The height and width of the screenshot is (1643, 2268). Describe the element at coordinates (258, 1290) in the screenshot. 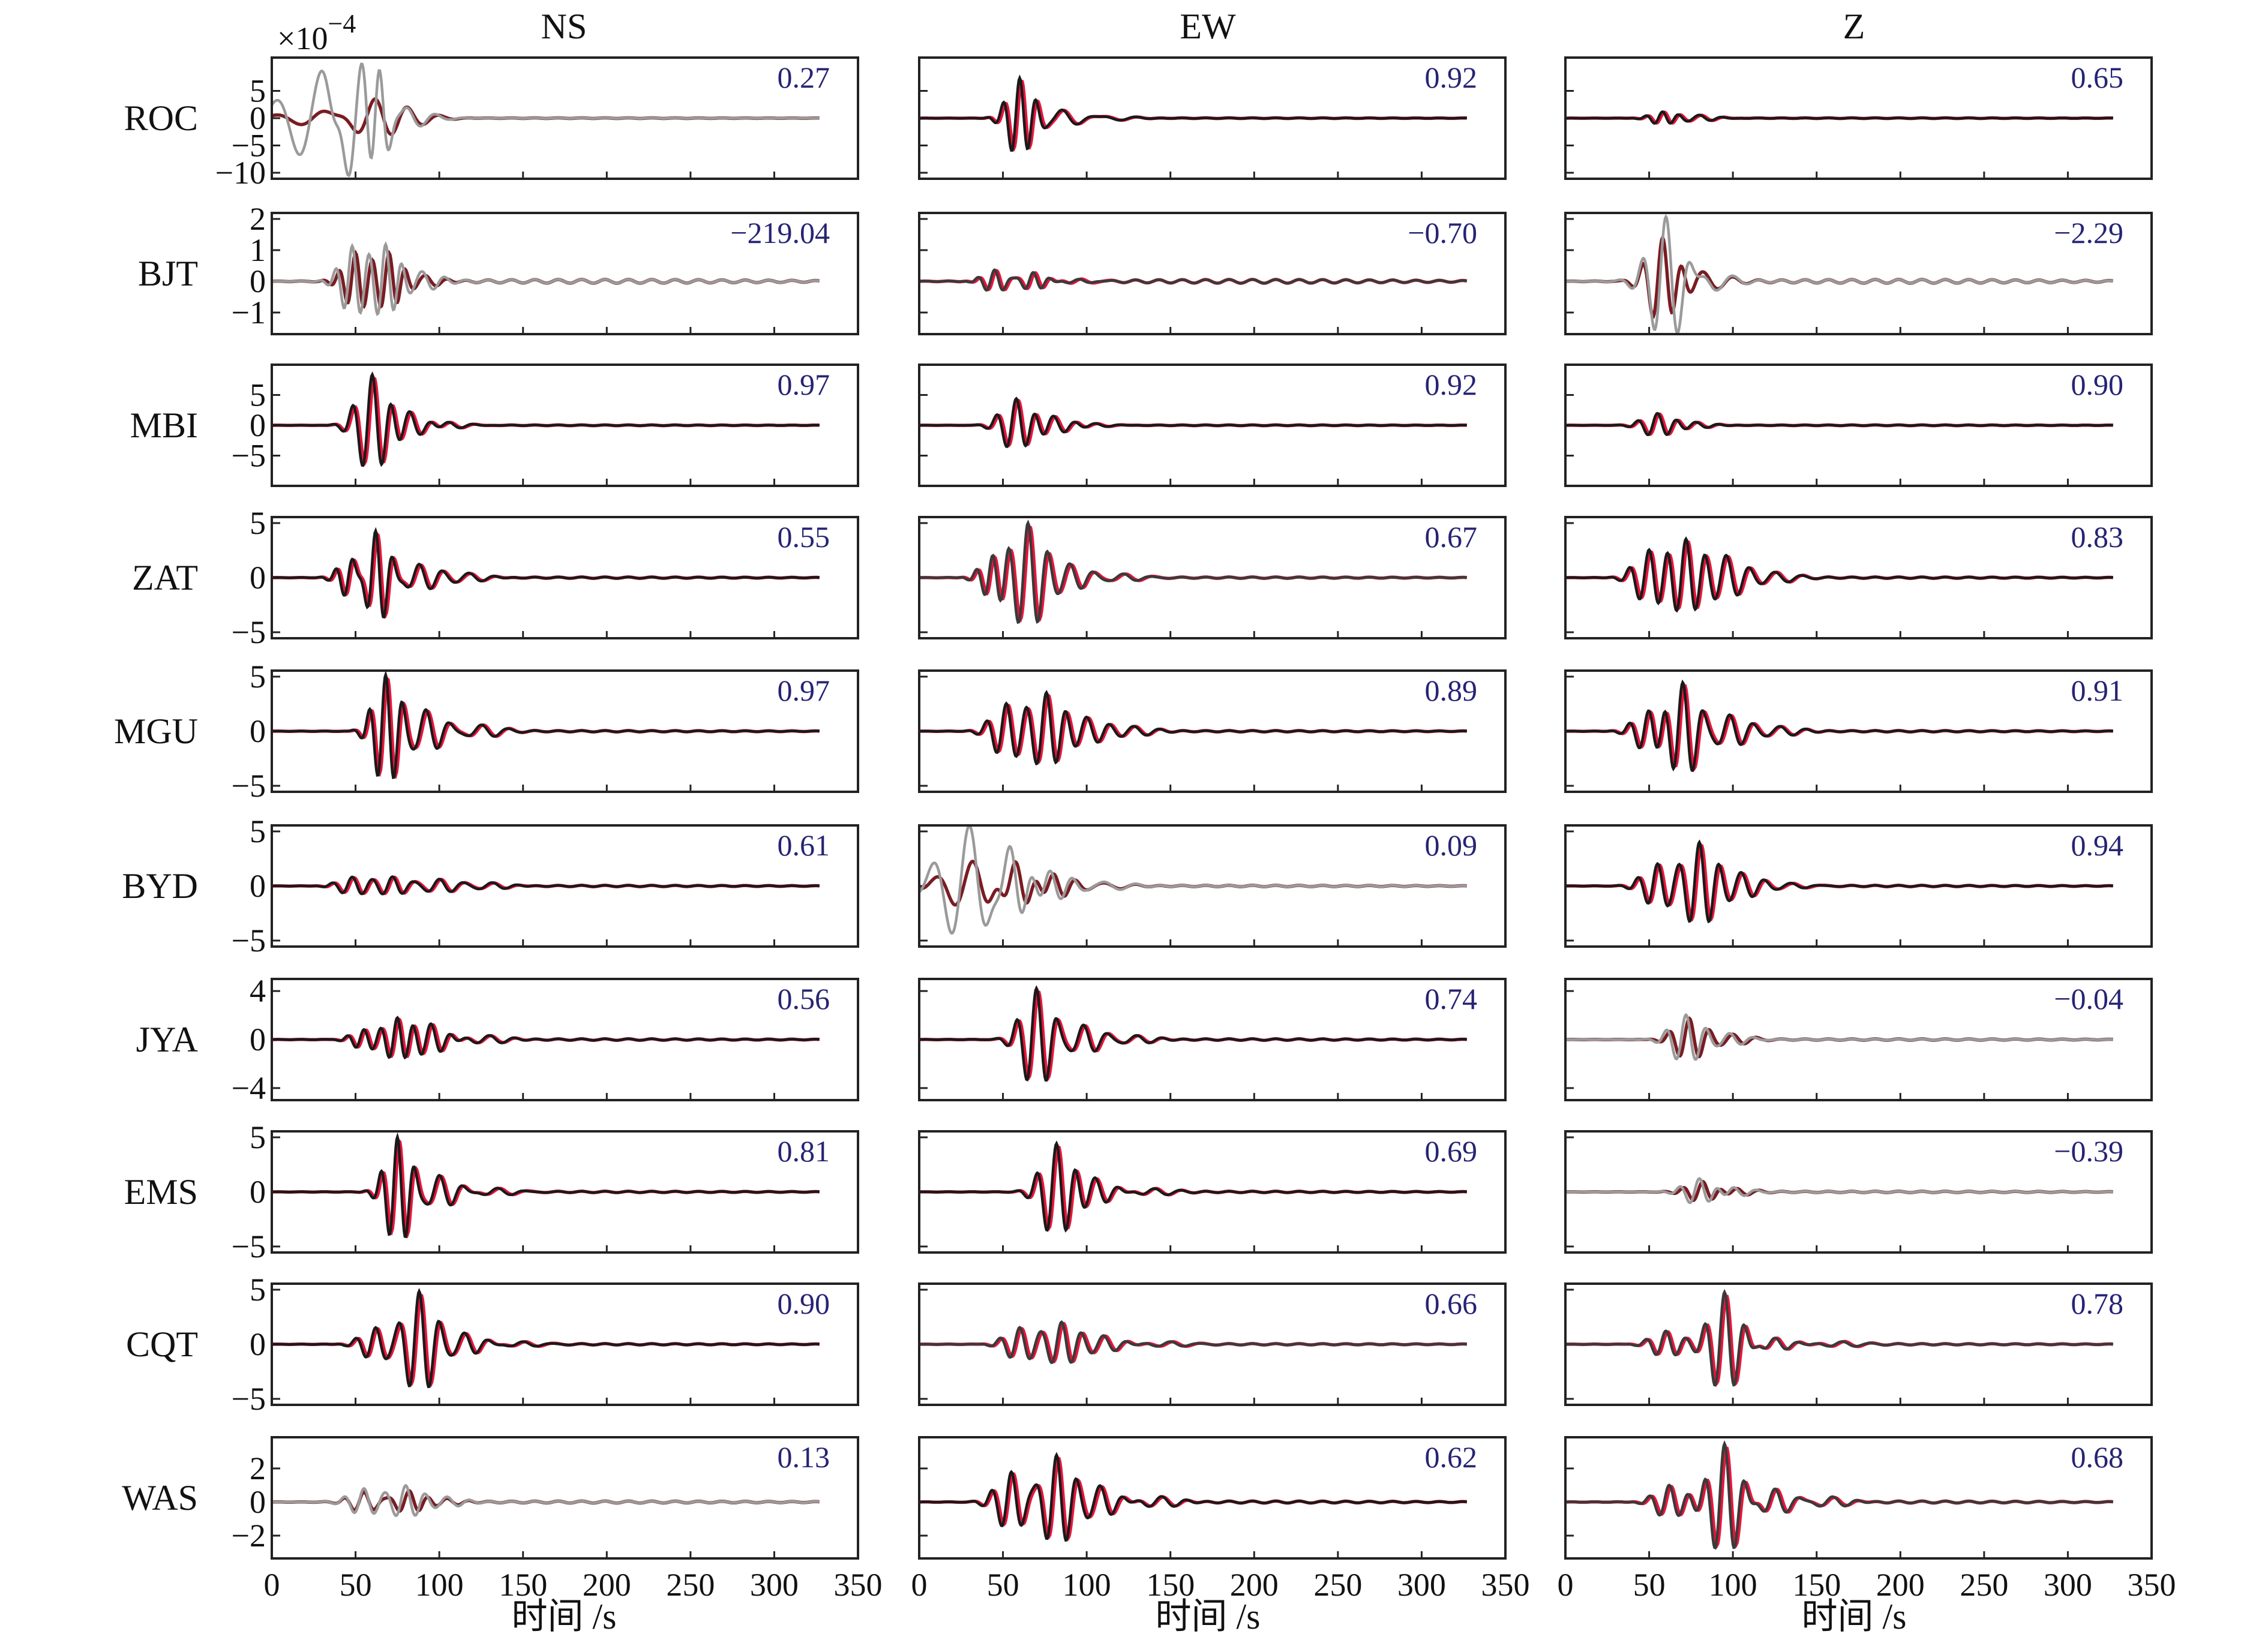

I see `y-tick-label-cqt: 5` at that location.